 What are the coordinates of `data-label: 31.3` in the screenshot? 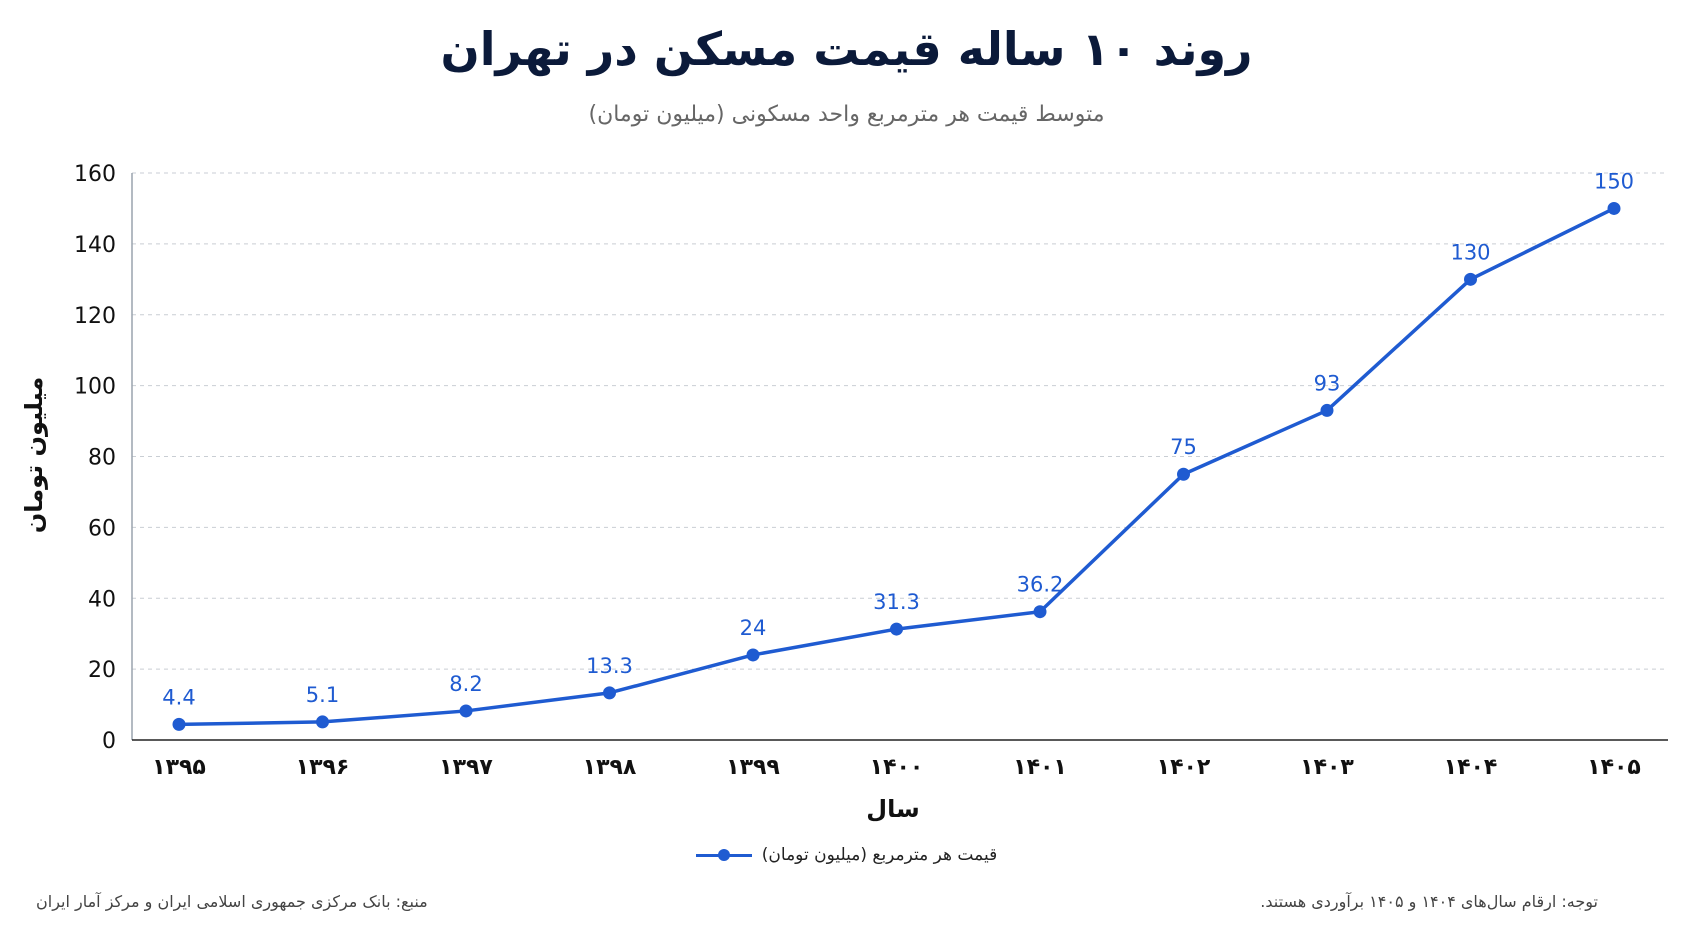 It's located at (896, 602).